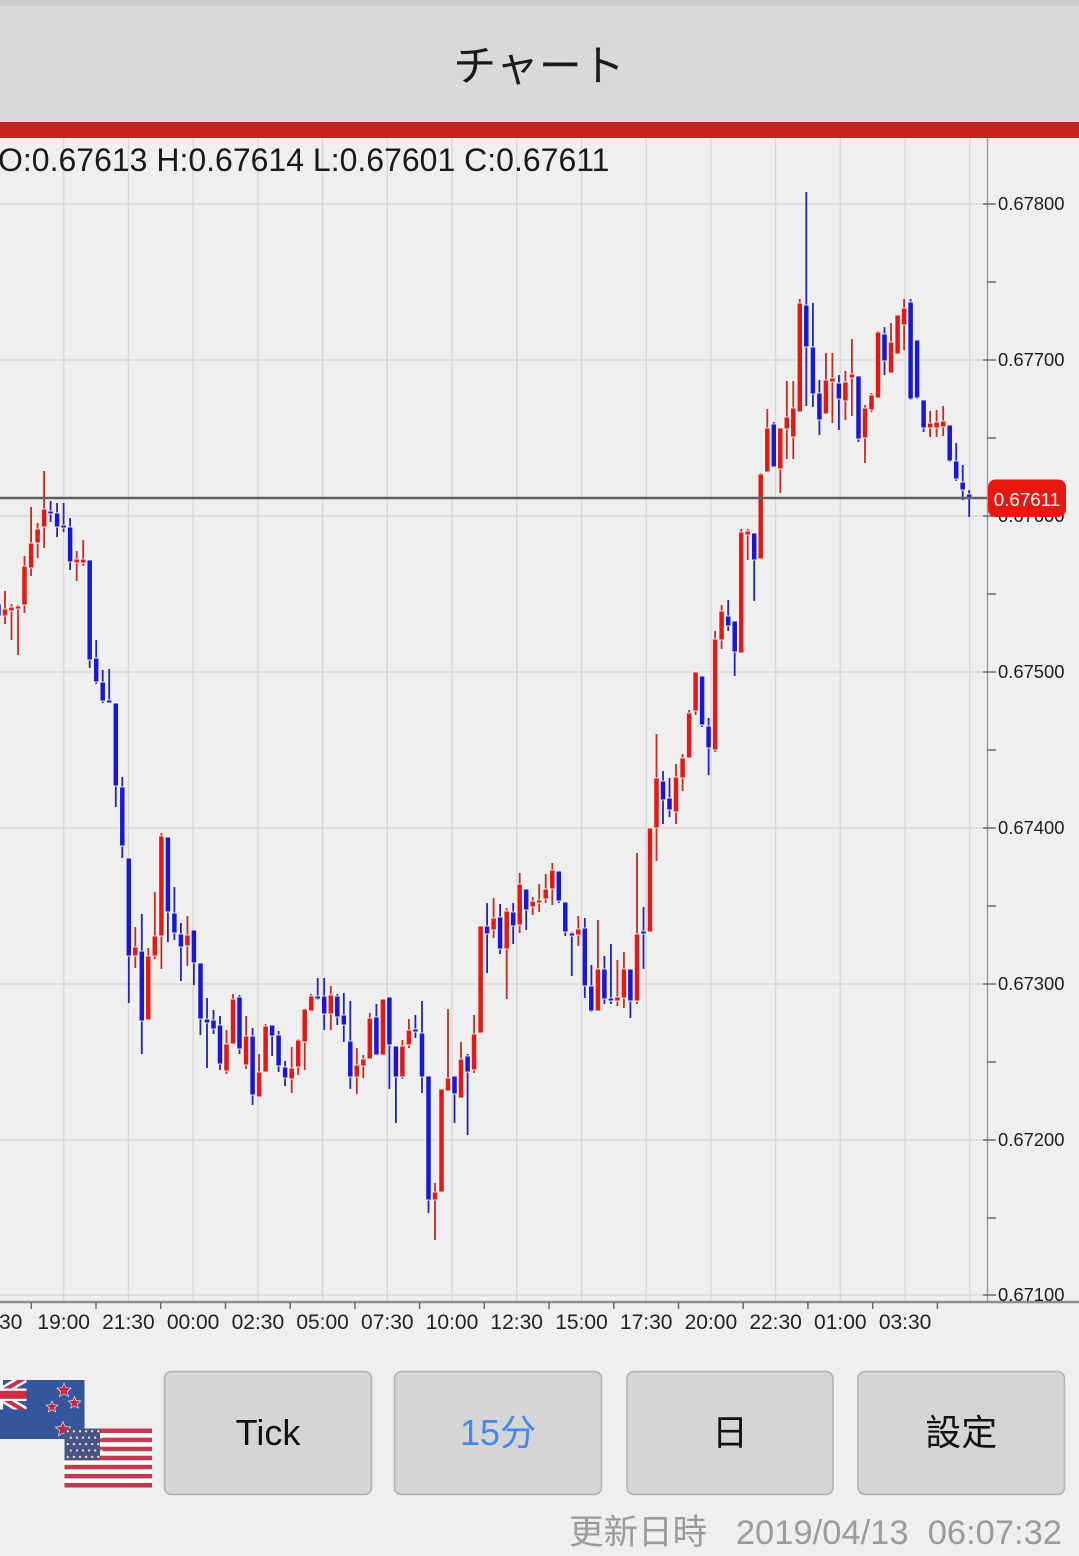  Describe the element at coordinates (387, 1322) in the screenshot. I see `svg-text: 07:30` at that location.